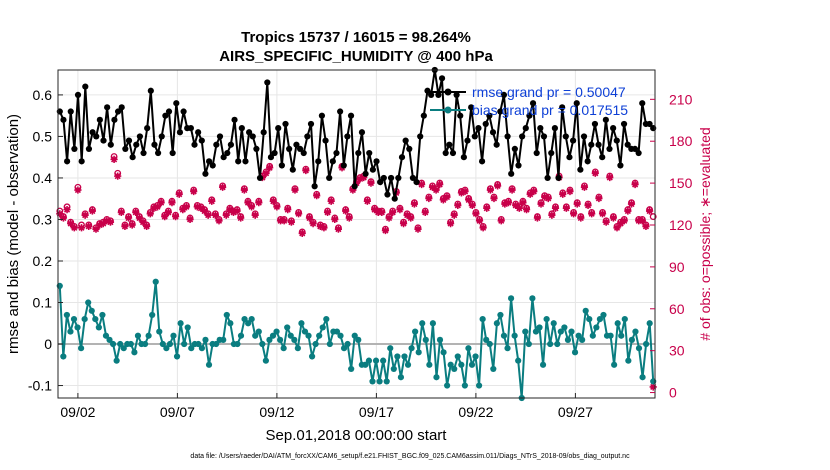  Describe the element at coordinates (43, 219) in the screenshot. I see `y-tick-label: 0.3` at that location.